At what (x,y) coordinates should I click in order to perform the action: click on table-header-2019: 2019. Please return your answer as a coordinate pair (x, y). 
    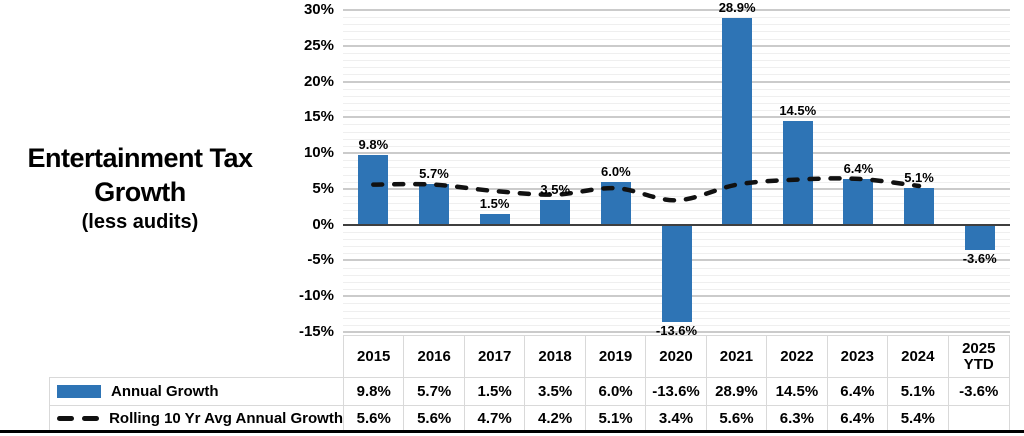
    Looking at the image, I should click on (616, 357).